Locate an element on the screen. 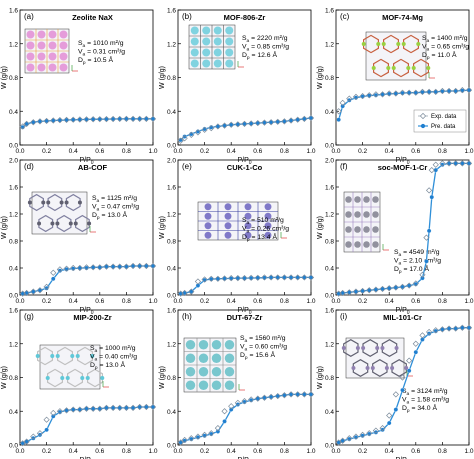 The width and height of the screenshot is (474, 459). stat-symbol: D is located at coordinates (424, 55).